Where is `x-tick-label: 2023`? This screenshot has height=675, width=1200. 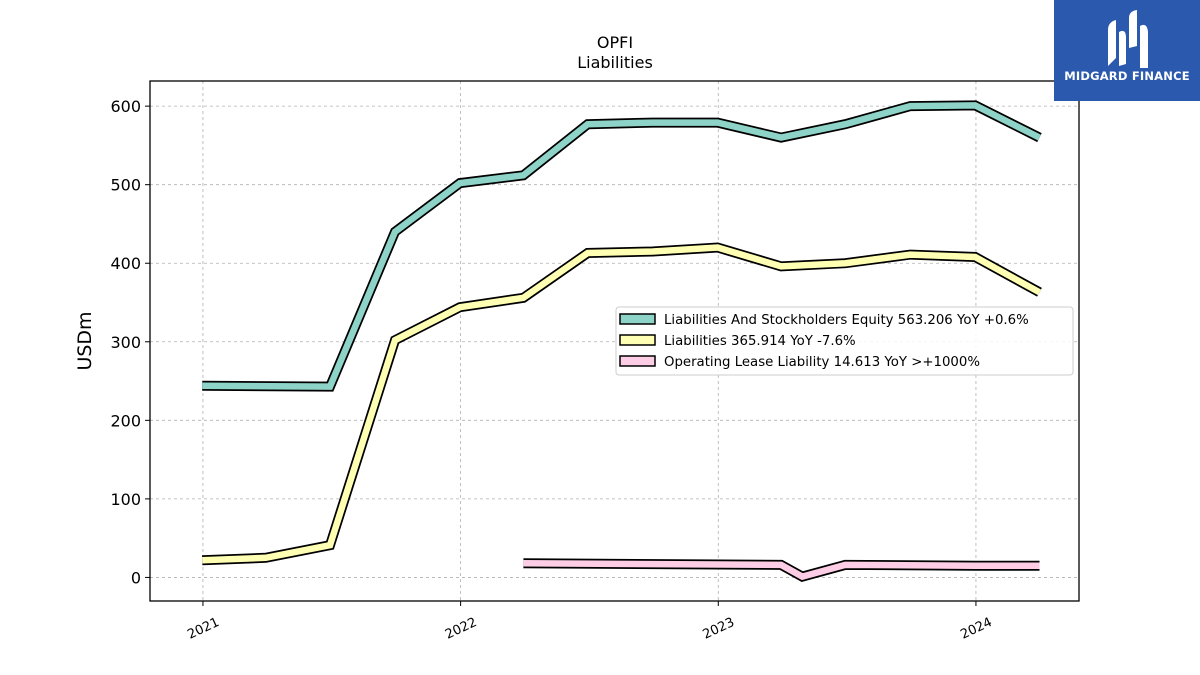 x-tick-label: 2023 is located at coordinates (719, 629).